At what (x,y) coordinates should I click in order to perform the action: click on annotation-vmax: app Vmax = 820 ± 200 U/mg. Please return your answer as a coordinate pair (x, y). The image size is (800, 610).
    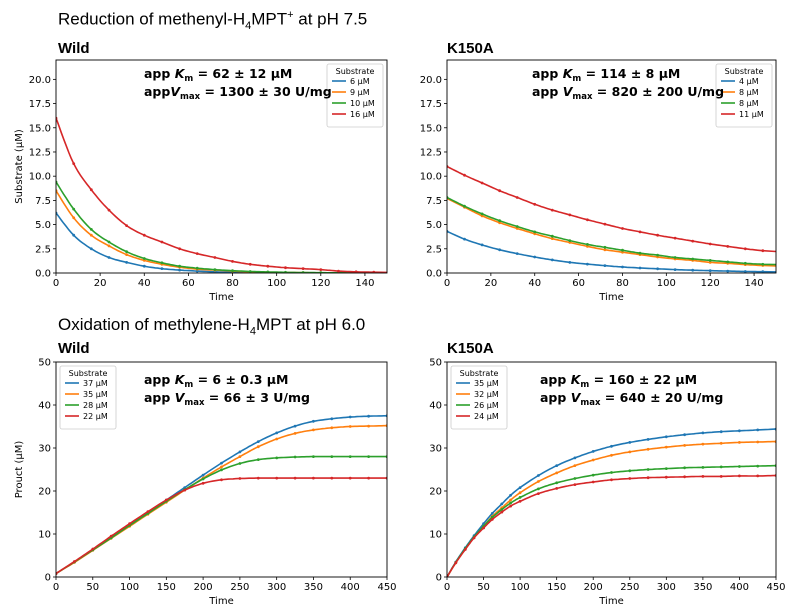
    Looking at the image, I should click on (628, 93).